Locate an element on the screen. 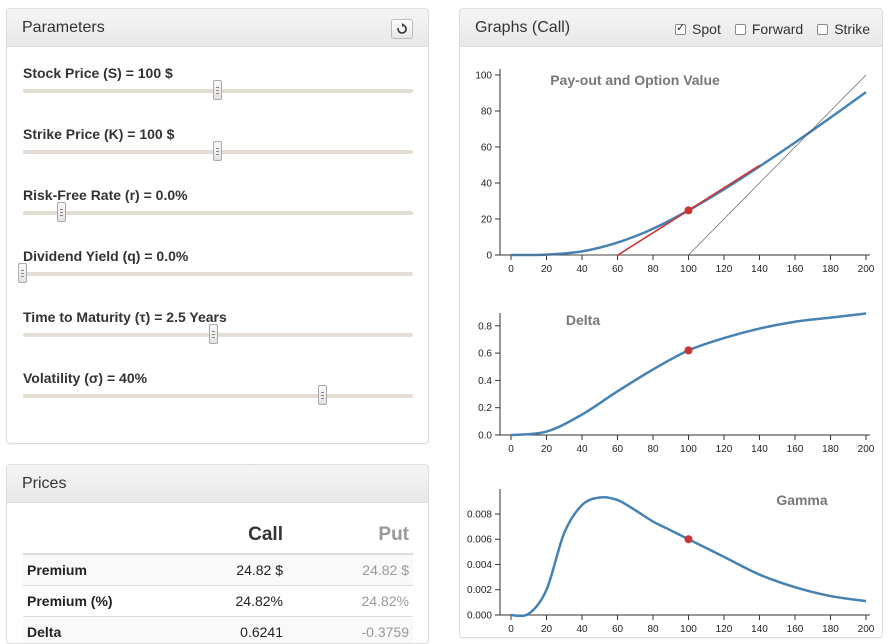 The height and width of the screenshot is (644, 888). row-label: Delta is located at coordinates (92, 630).